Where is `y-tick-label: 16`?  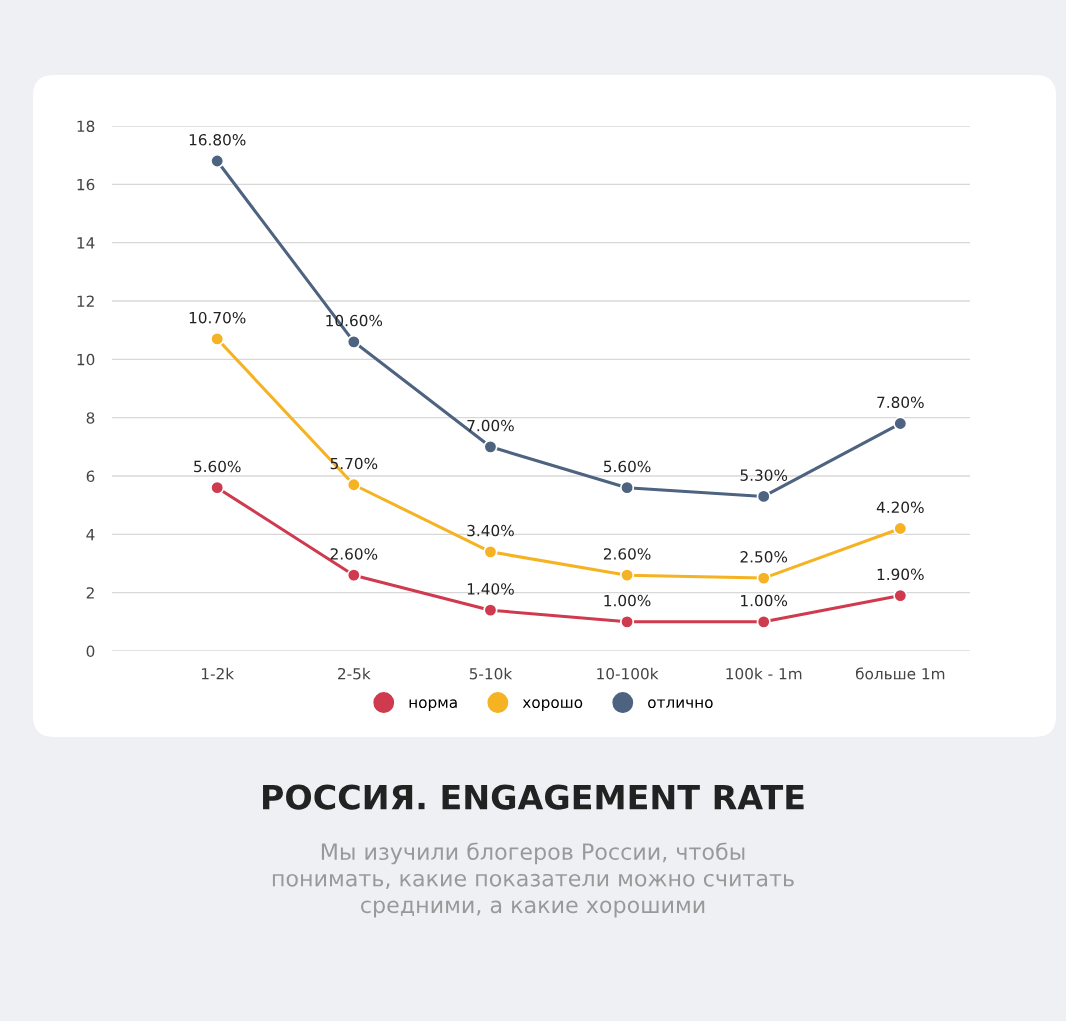
y-tick-label: 16 is located at coordinates (86, 184).